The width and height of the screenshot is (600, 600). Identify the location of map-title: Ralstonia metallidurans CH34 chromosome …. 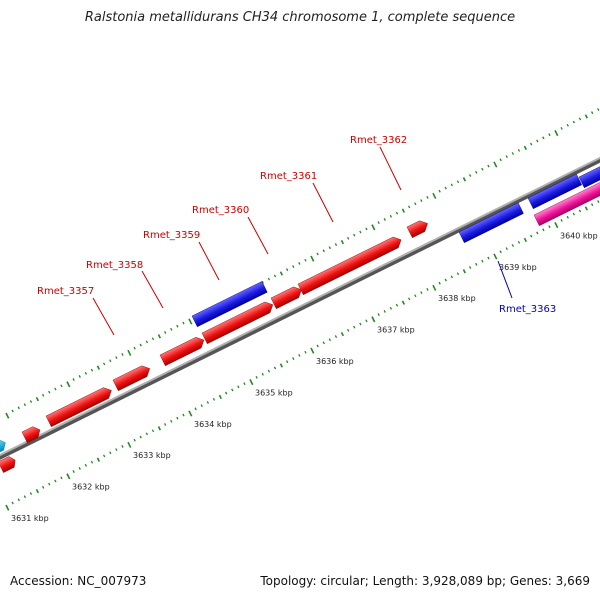
(300, 17).